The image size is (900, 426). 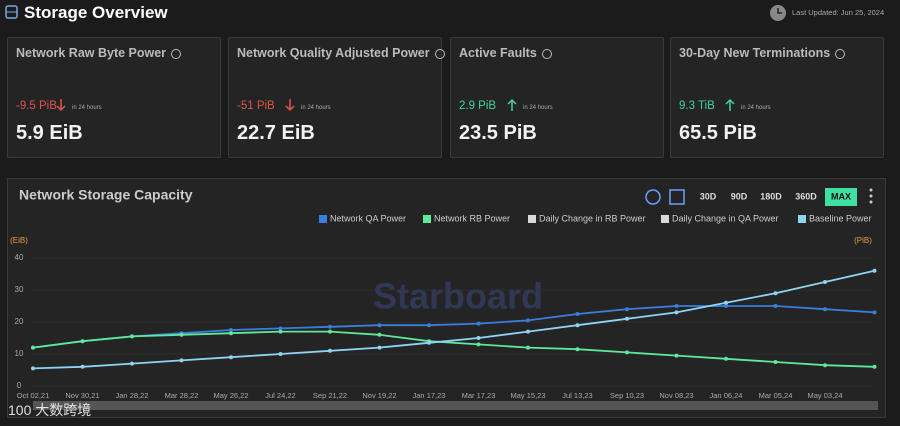 What do you see at coordinates (776, 395) in the screenshot?
I see `x-tick-label: Mar 05,24` at bounding box center [776, 395].